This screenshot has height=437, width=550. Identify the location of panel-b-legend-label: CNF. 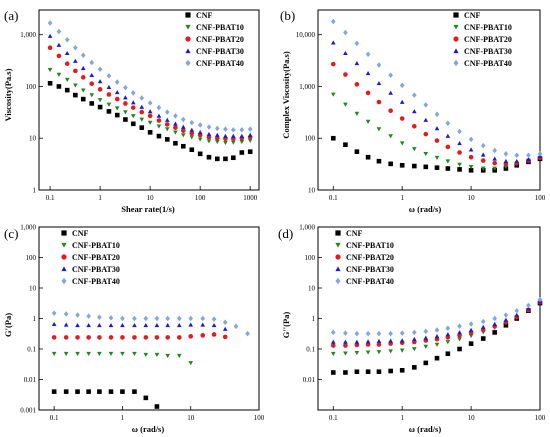
(472, 15).